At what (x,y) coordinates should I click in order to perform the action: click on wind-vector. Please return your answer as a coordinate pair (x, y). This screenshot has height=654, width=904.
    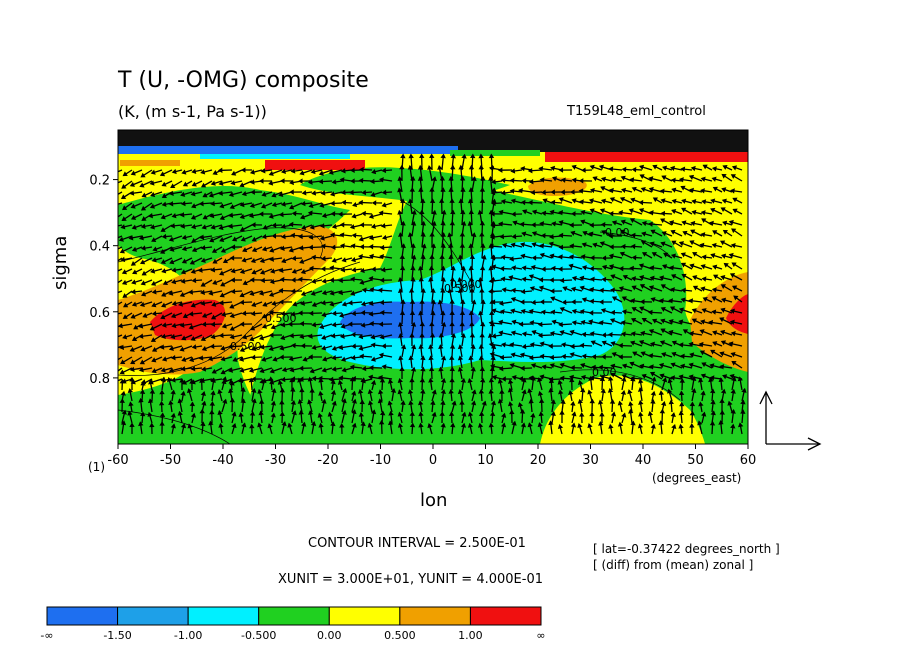
    Looking at the image, I should click on (120, 336).